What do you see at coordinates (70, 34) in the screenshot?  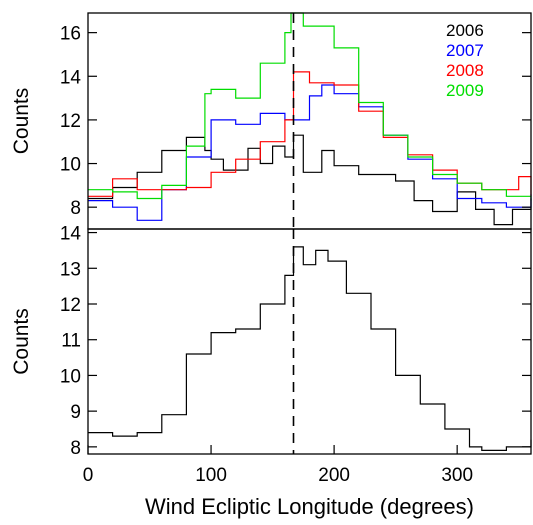 I see `top-y-tick-label: 16` at bounding box center [70, 34].